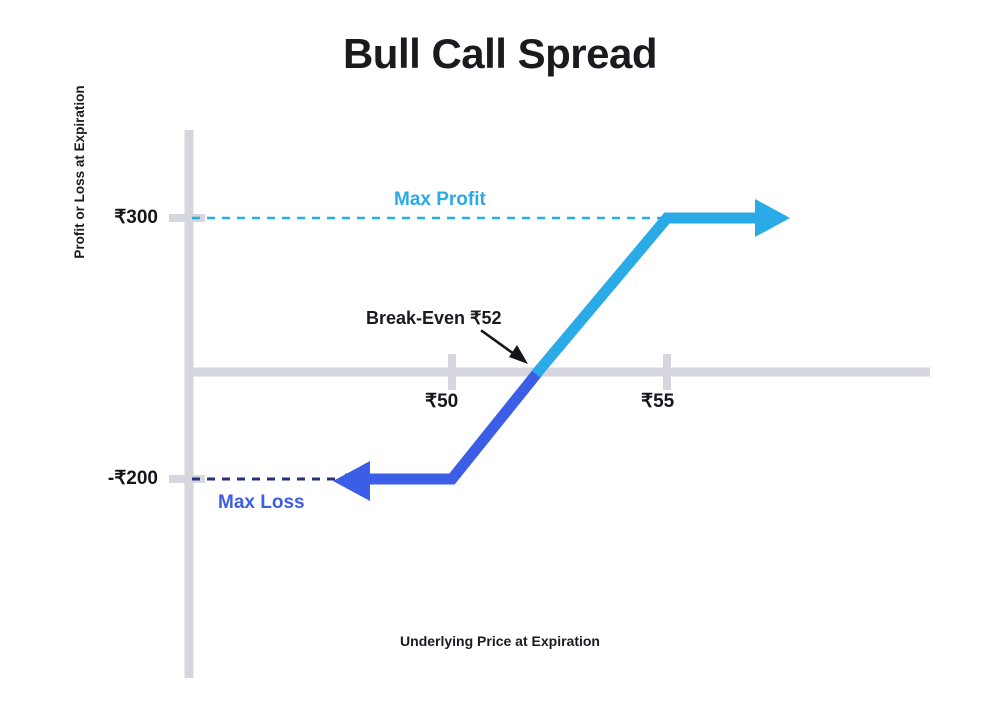 This screenshot has width=1000, height=716. Describe the element at coordinates (438, 434) in the screenshot. I see `payoff-line-loss-leg` at that location.